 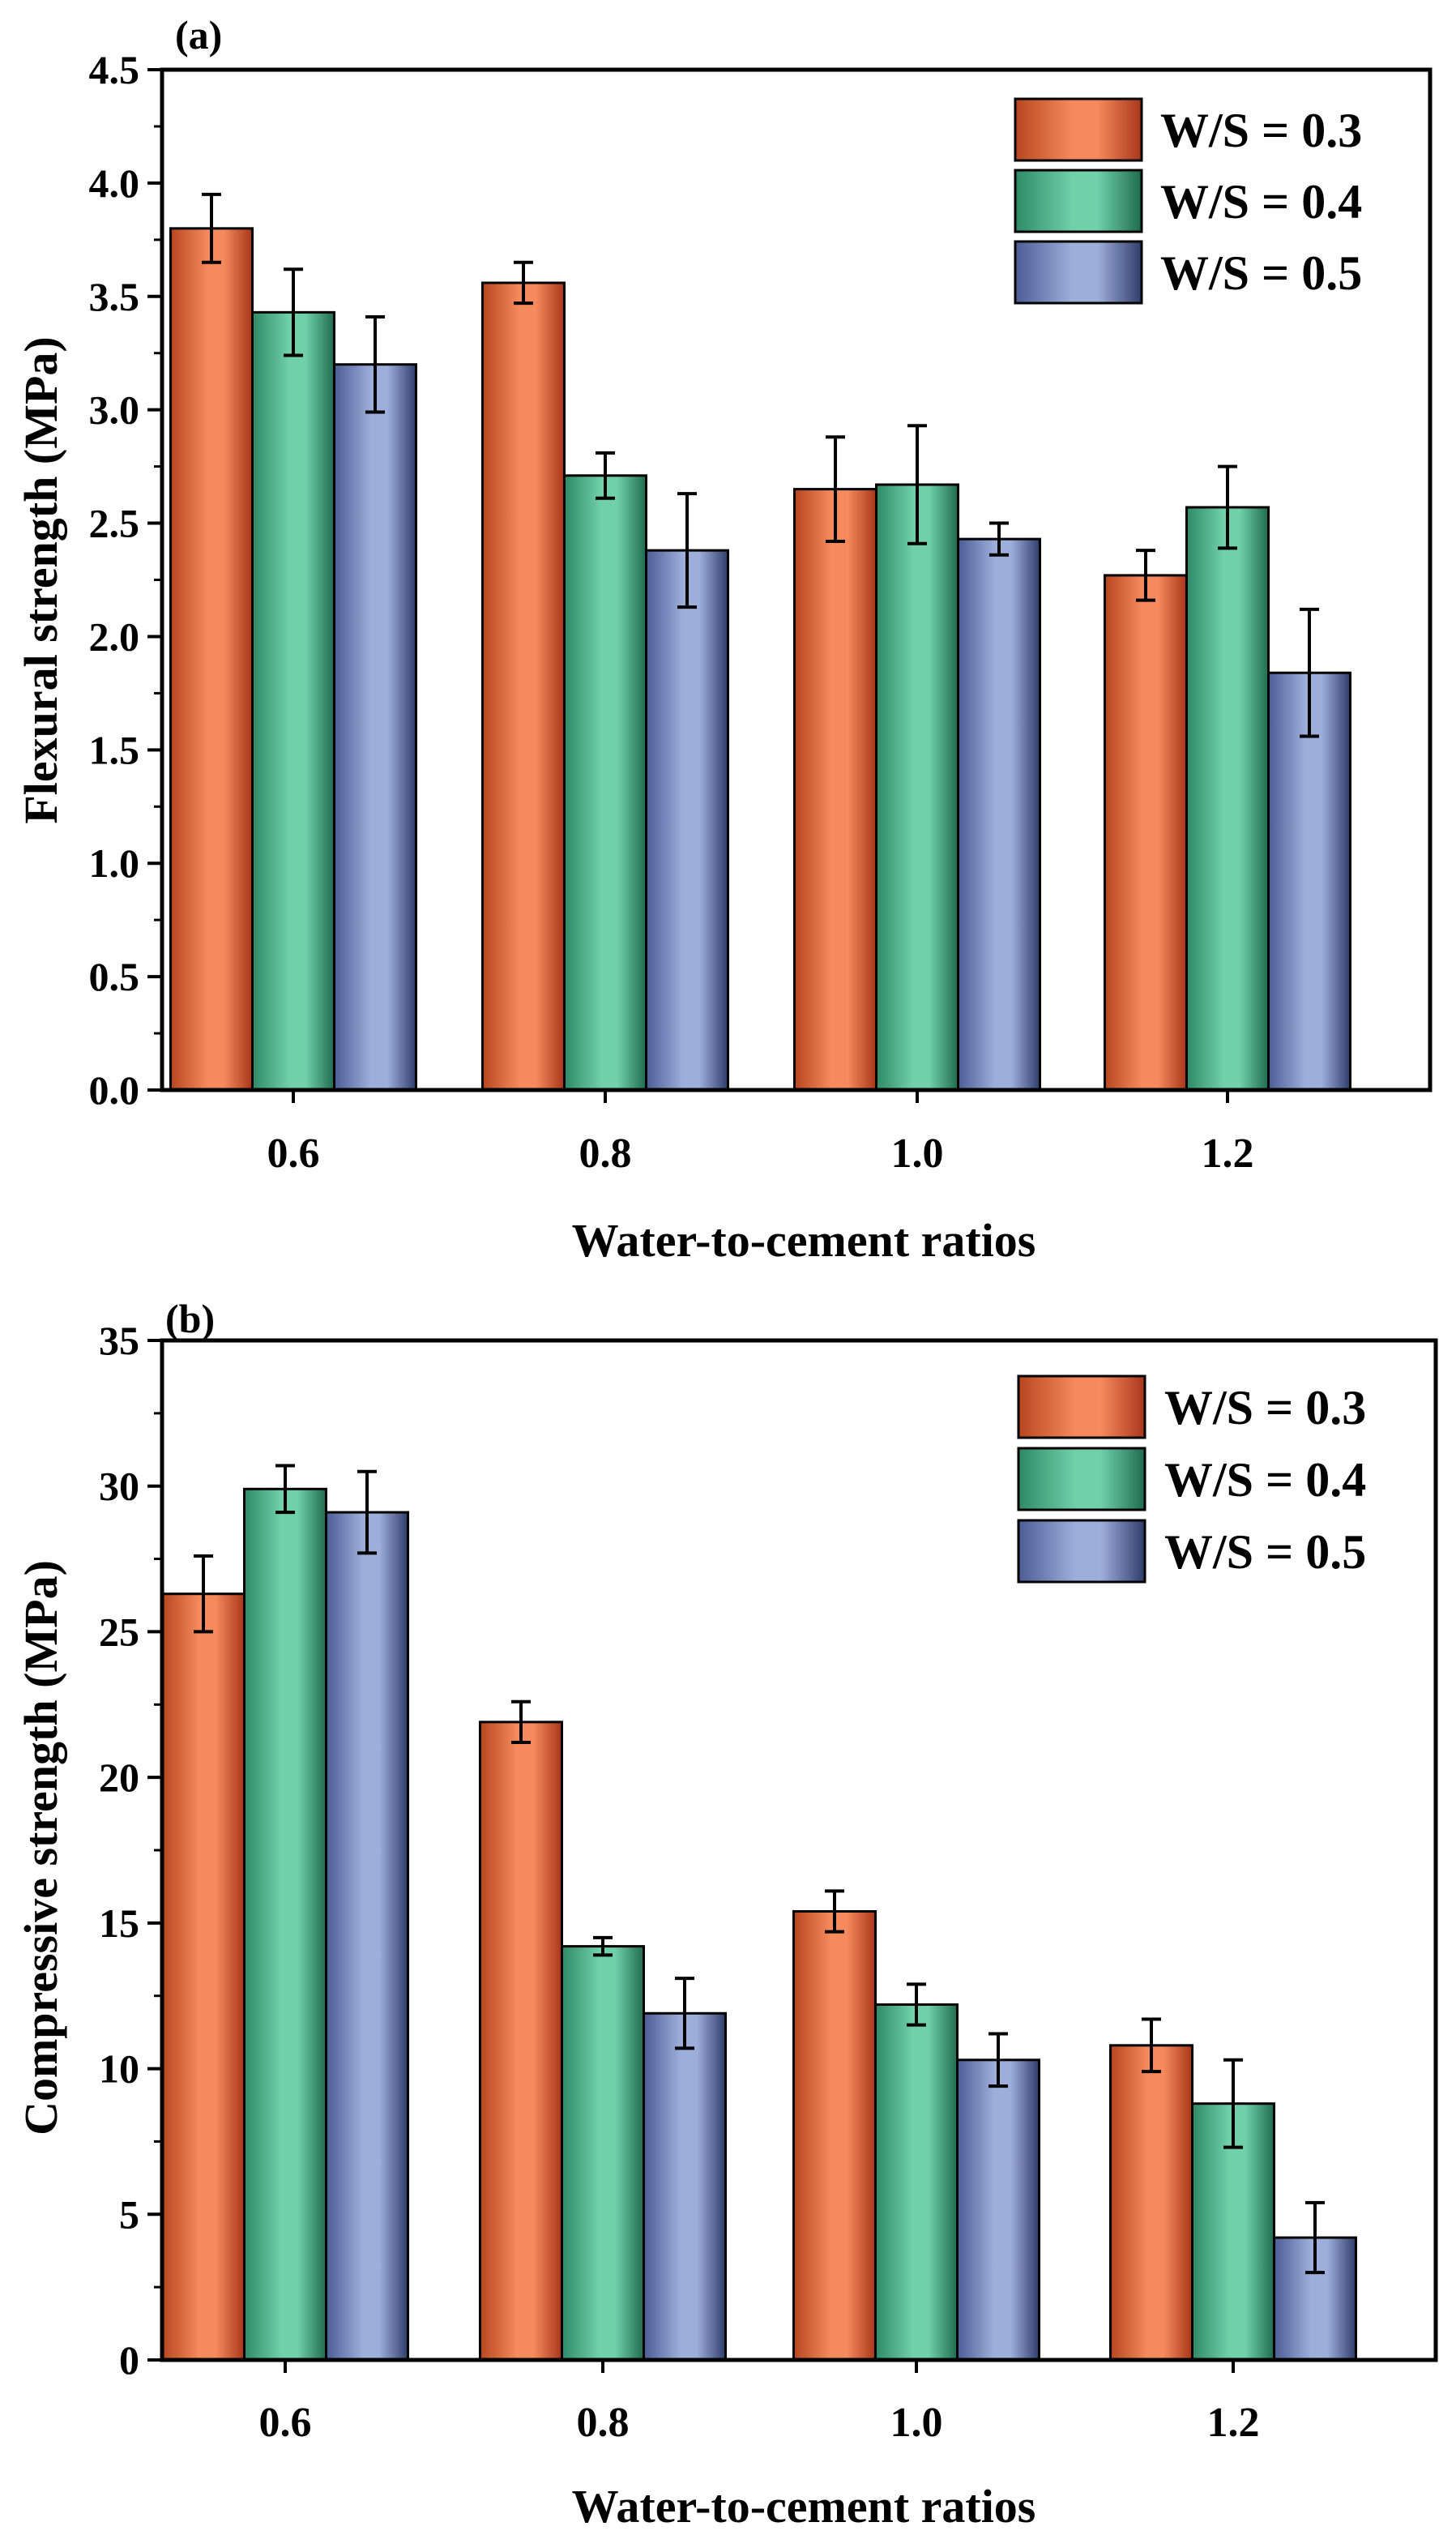 I want to click on y-tick-label: 4.5, so click(x=115, y=69).